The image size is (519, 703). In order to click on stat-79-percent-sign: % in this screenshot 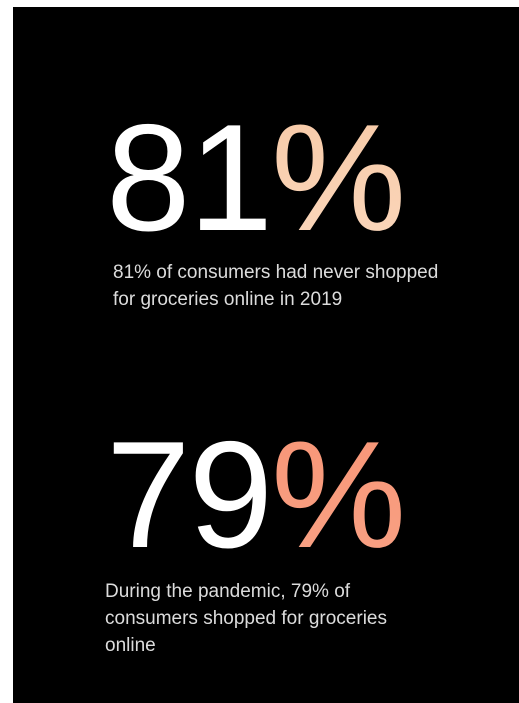, I will do `click(339, 495)`.